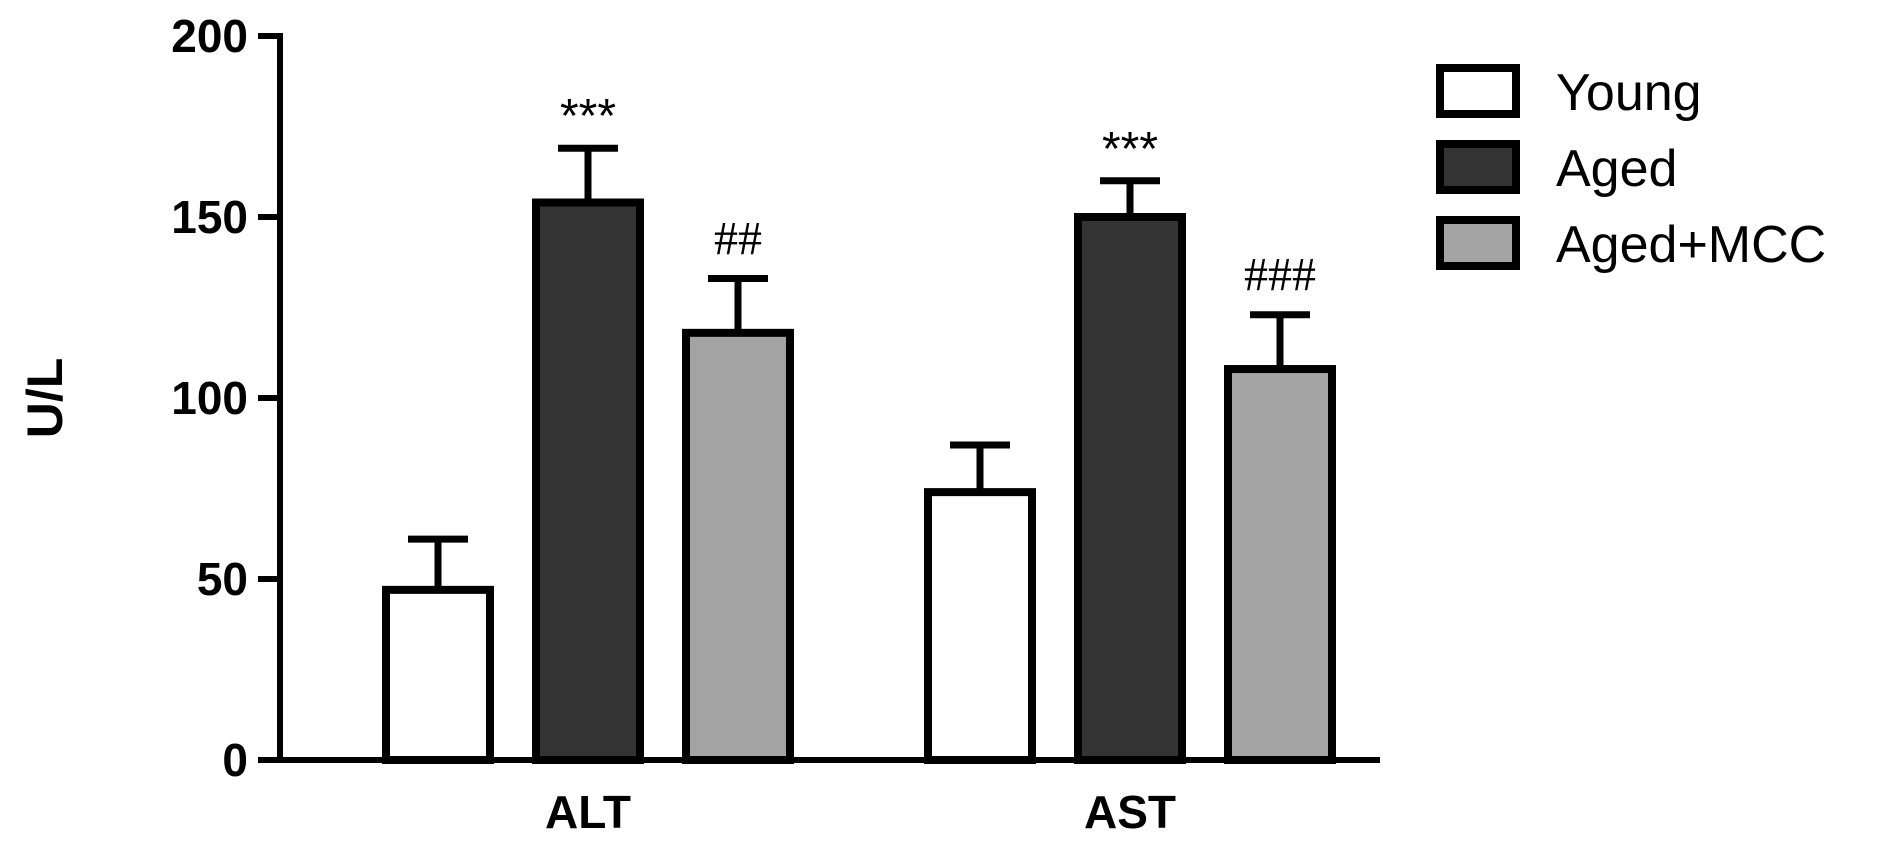 Image resolution: width=1888 pixels, height=842 pixels. What do you see at coordinates (738, 239) in the screenshot?
I see `significance-annotation: ##` at bounding box center [738, 239].